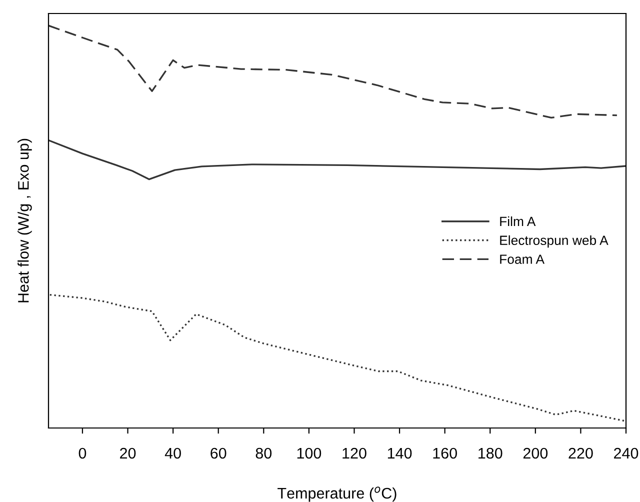 The height and width of the screenshot is (502, 640). I want to click on x-tick-label: 240, so click(626, 453).